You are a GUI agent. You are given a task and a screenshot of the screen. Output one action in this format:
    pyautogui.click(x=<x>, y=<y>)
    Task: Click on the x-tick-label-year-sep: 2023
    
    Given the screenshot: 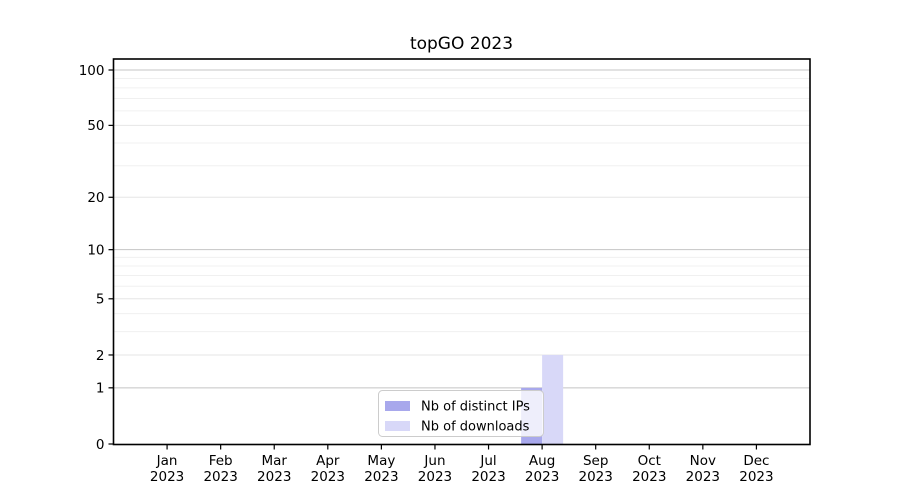 What is the action you would take?
    pyautogui.click(x=596, y=477)
    